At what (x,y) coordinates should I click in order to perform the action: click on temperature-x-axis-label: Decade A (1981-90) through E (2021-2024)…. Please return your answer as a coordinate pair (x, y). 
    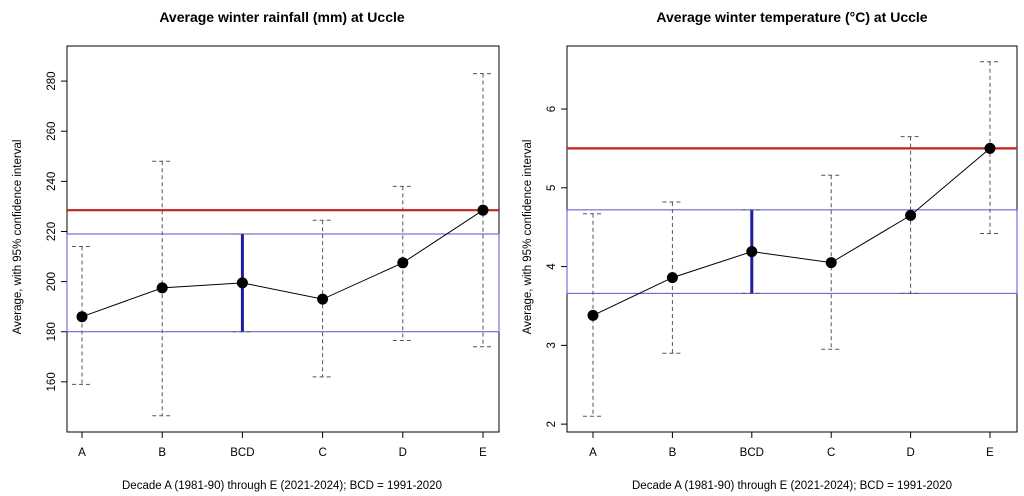
    Looking at the image, I should click on (792, 486).